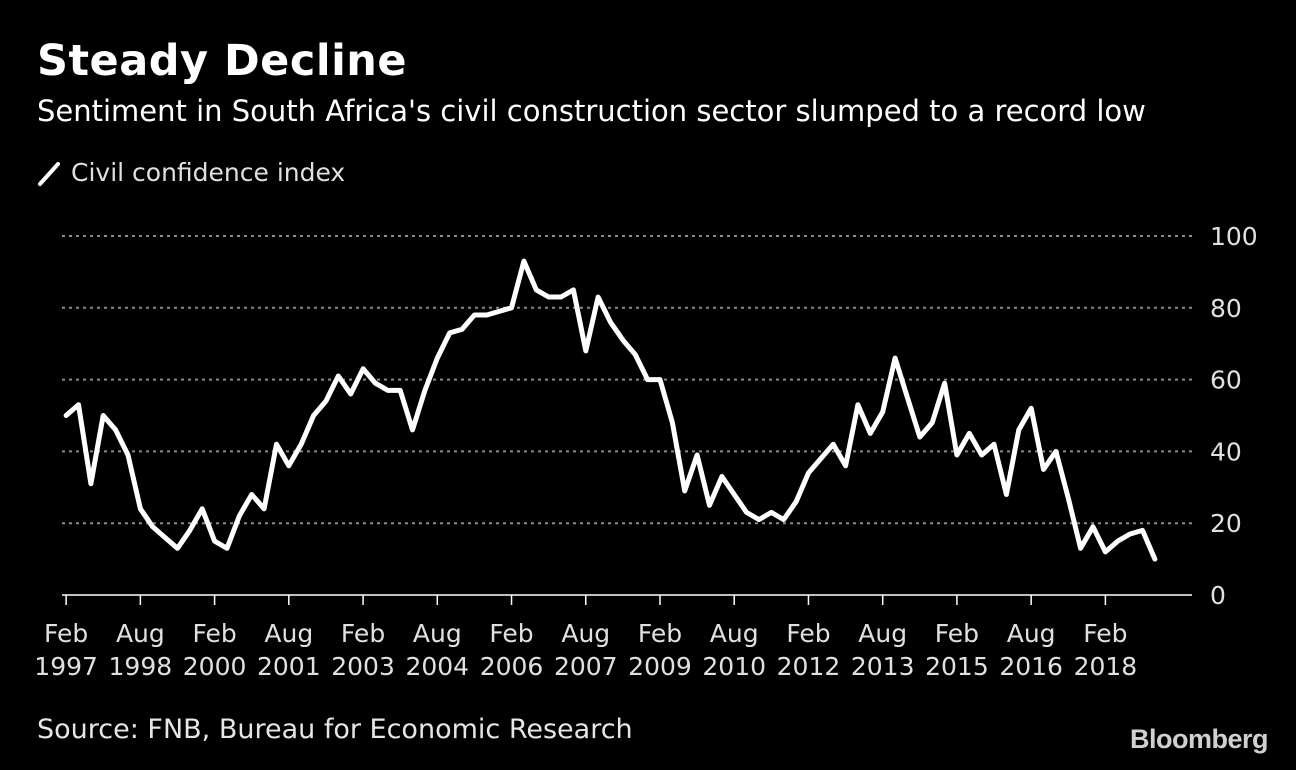 The width and height of the screenshot is (1296, 770). What do you see at coordinates (437, 666) in the screenshot?
I see `x-tick-label-year: 2004` at bounding box center [437, 666].